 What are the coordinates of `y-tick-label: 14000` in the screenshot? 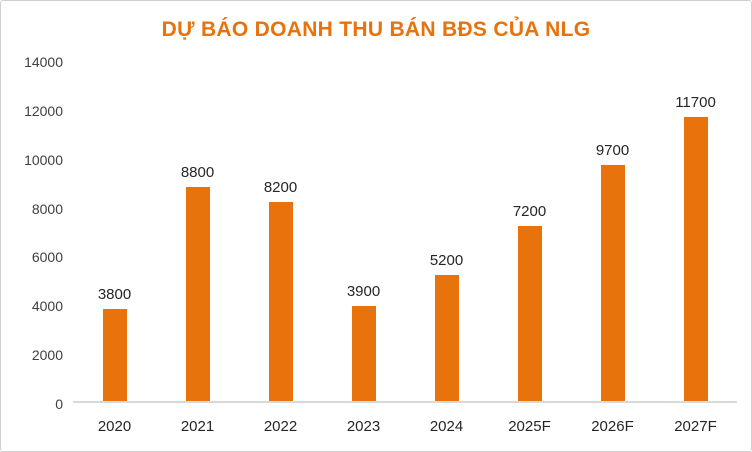 It's located at (43, 62).